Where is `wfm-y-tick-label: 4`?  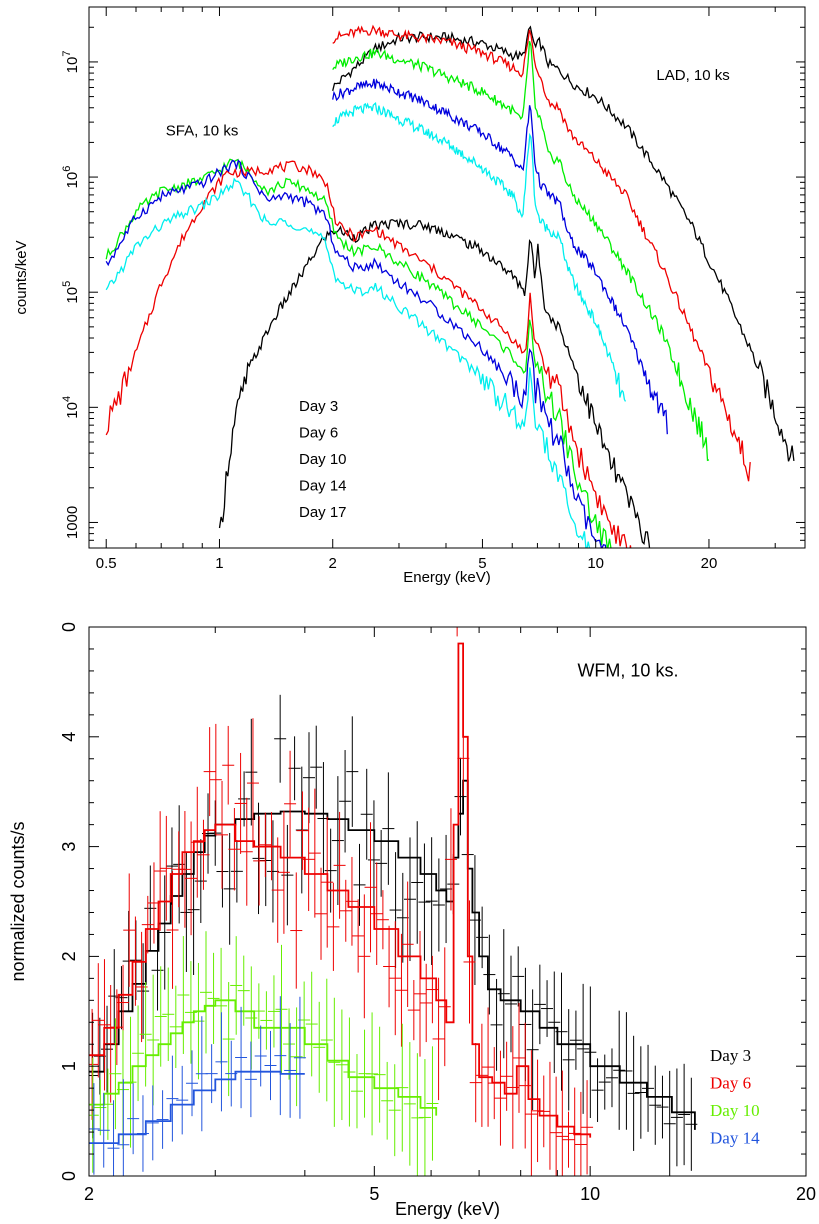
wfm-y-tick-label: 4 is located at coordinates (69, 737).